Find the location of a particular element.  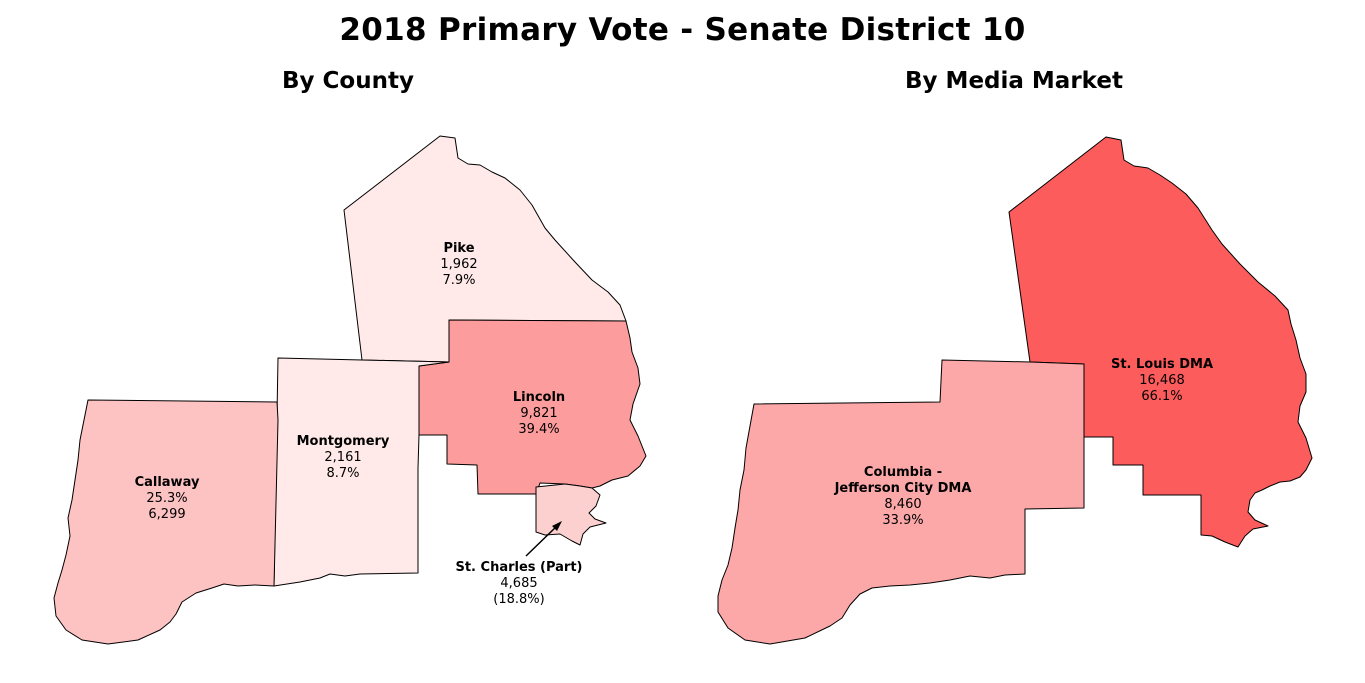

market-columbia-jefferson-city is located at coordinates (901, 502).